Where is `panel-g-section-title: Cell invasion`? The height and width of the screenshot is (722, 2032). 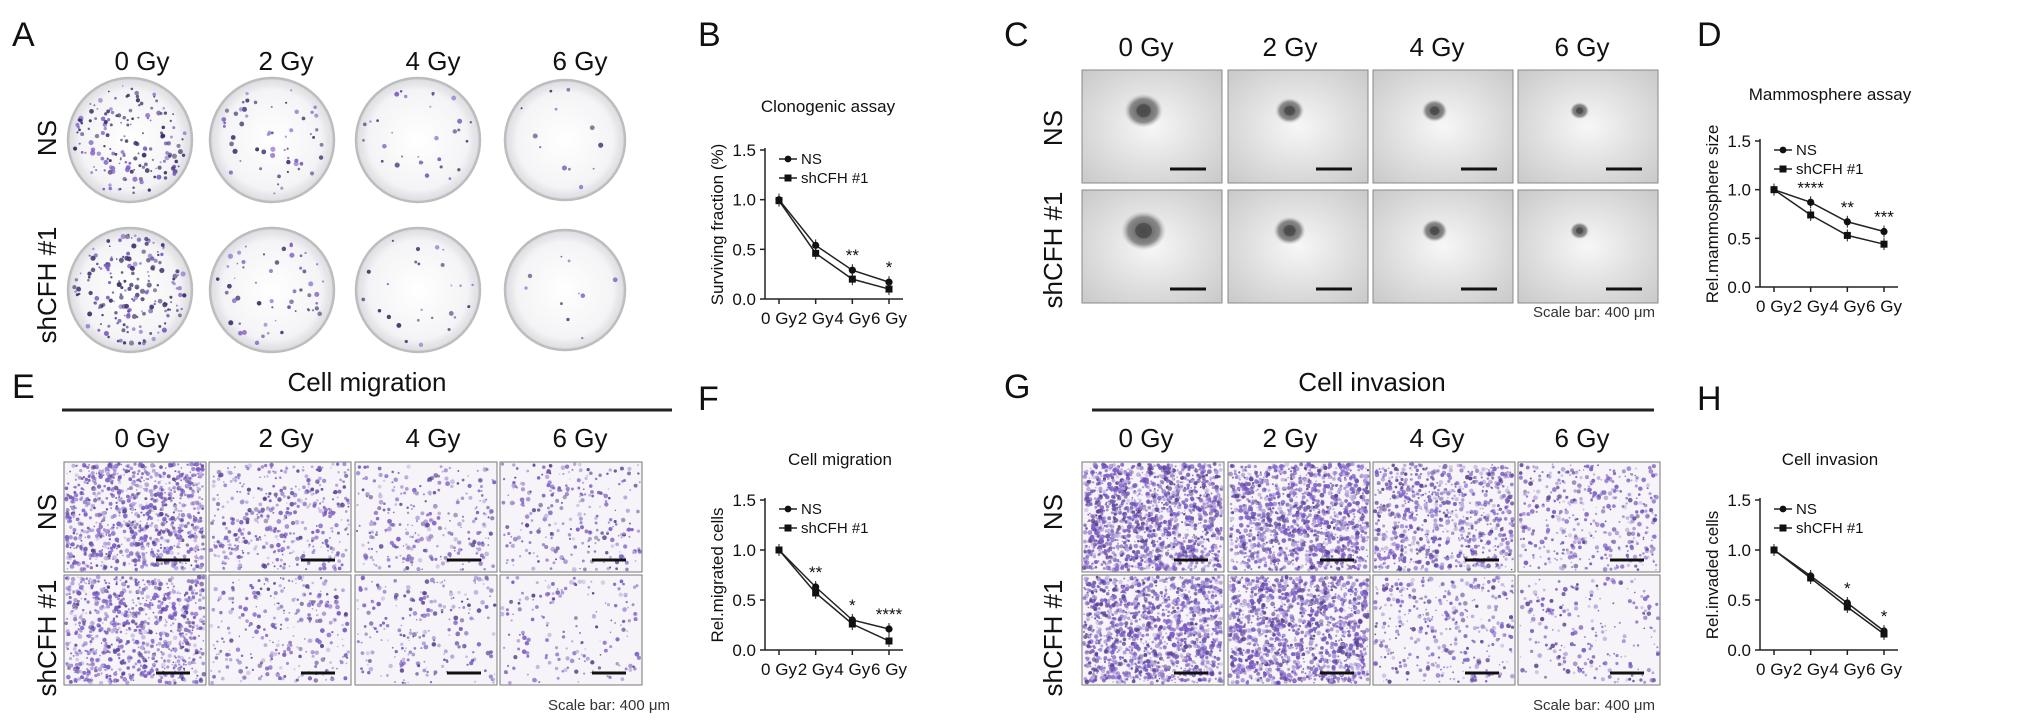 panel-g-section-title: Cell invasion is located at coordinates (1371, 382).